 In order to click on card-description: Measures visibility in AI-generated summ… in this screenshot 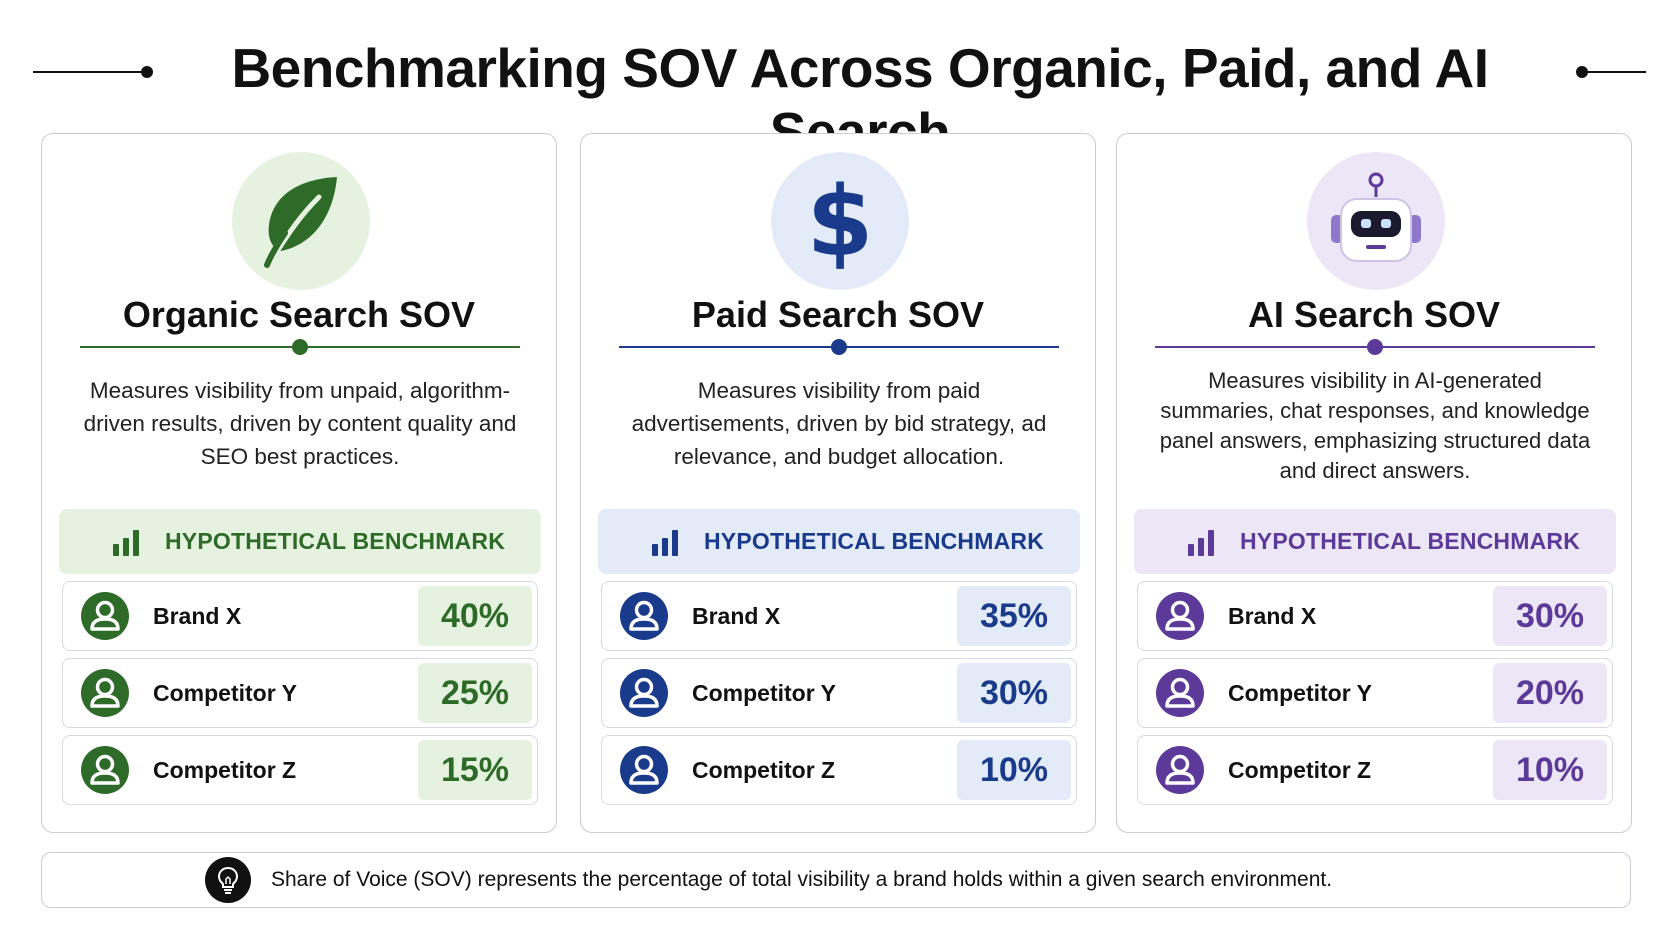, I will do `click(1375, 425)`.